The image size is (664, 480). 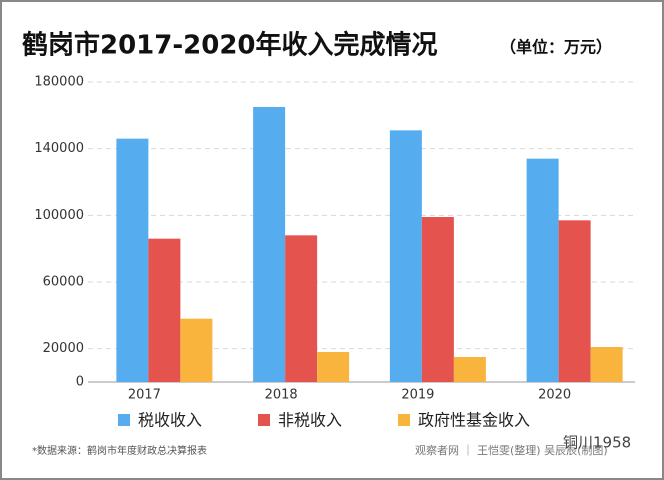 What do you see at coordinates (511, 450) in the screenshot?
I see `credit: 观察者网 ｜ 王恺雯(整理) 吴辰辰(制图)` at bounding box center [511, 450].